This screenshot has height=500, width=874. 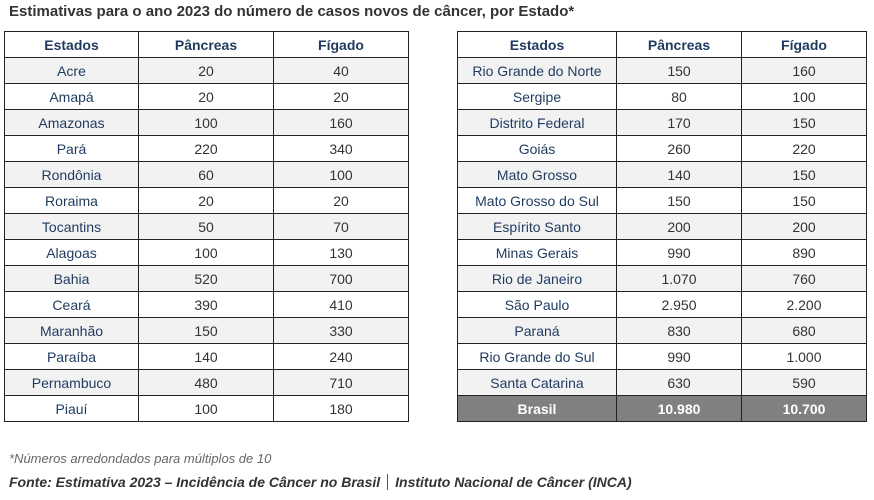 I want to click on figado-value-cell: 330, so click(x=341, y=330).